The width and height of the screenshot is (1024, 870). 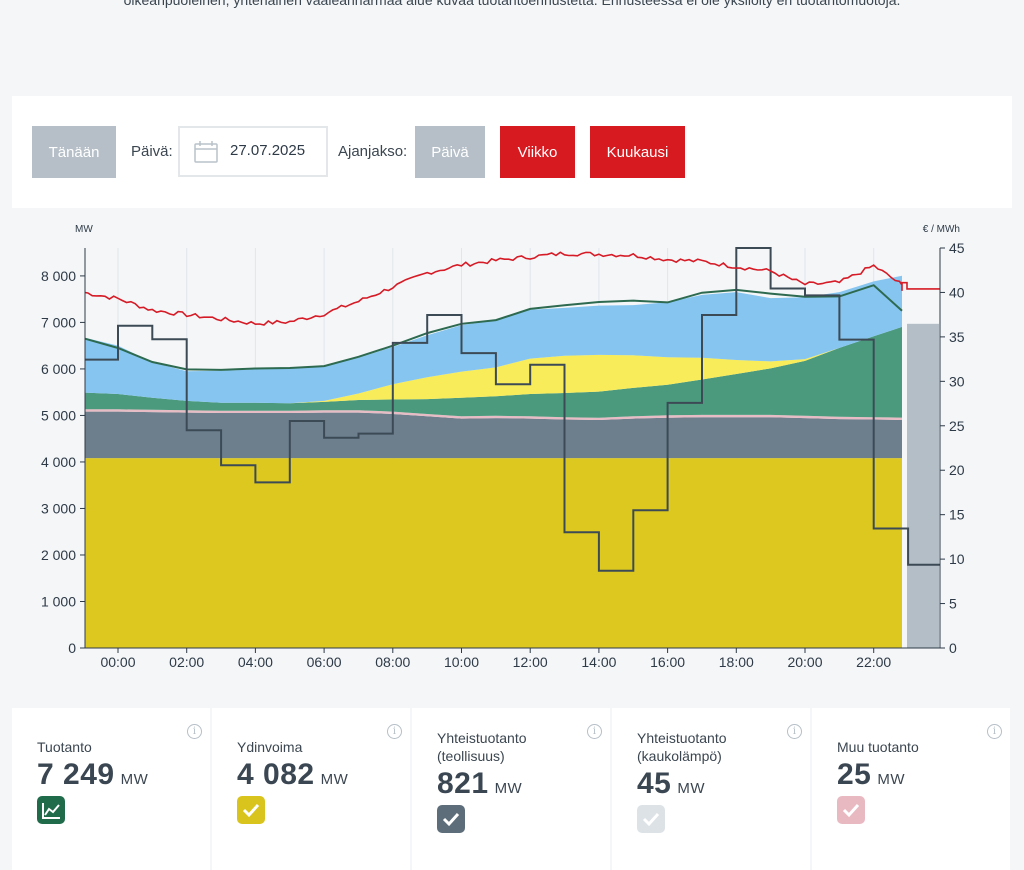 What do you see at coordinates (206, 152) in the screenshot?
I see `calendar-icon` at bounding box center [206, 152].